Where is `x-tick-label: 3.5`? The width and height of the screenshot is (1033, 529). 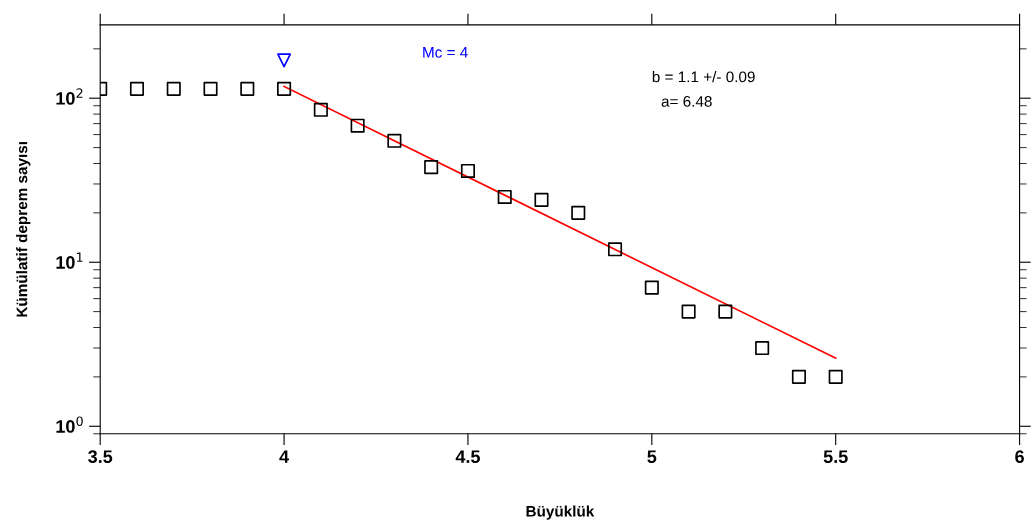
x-tick-label: 3.5 is located at coordinates (100, 457).